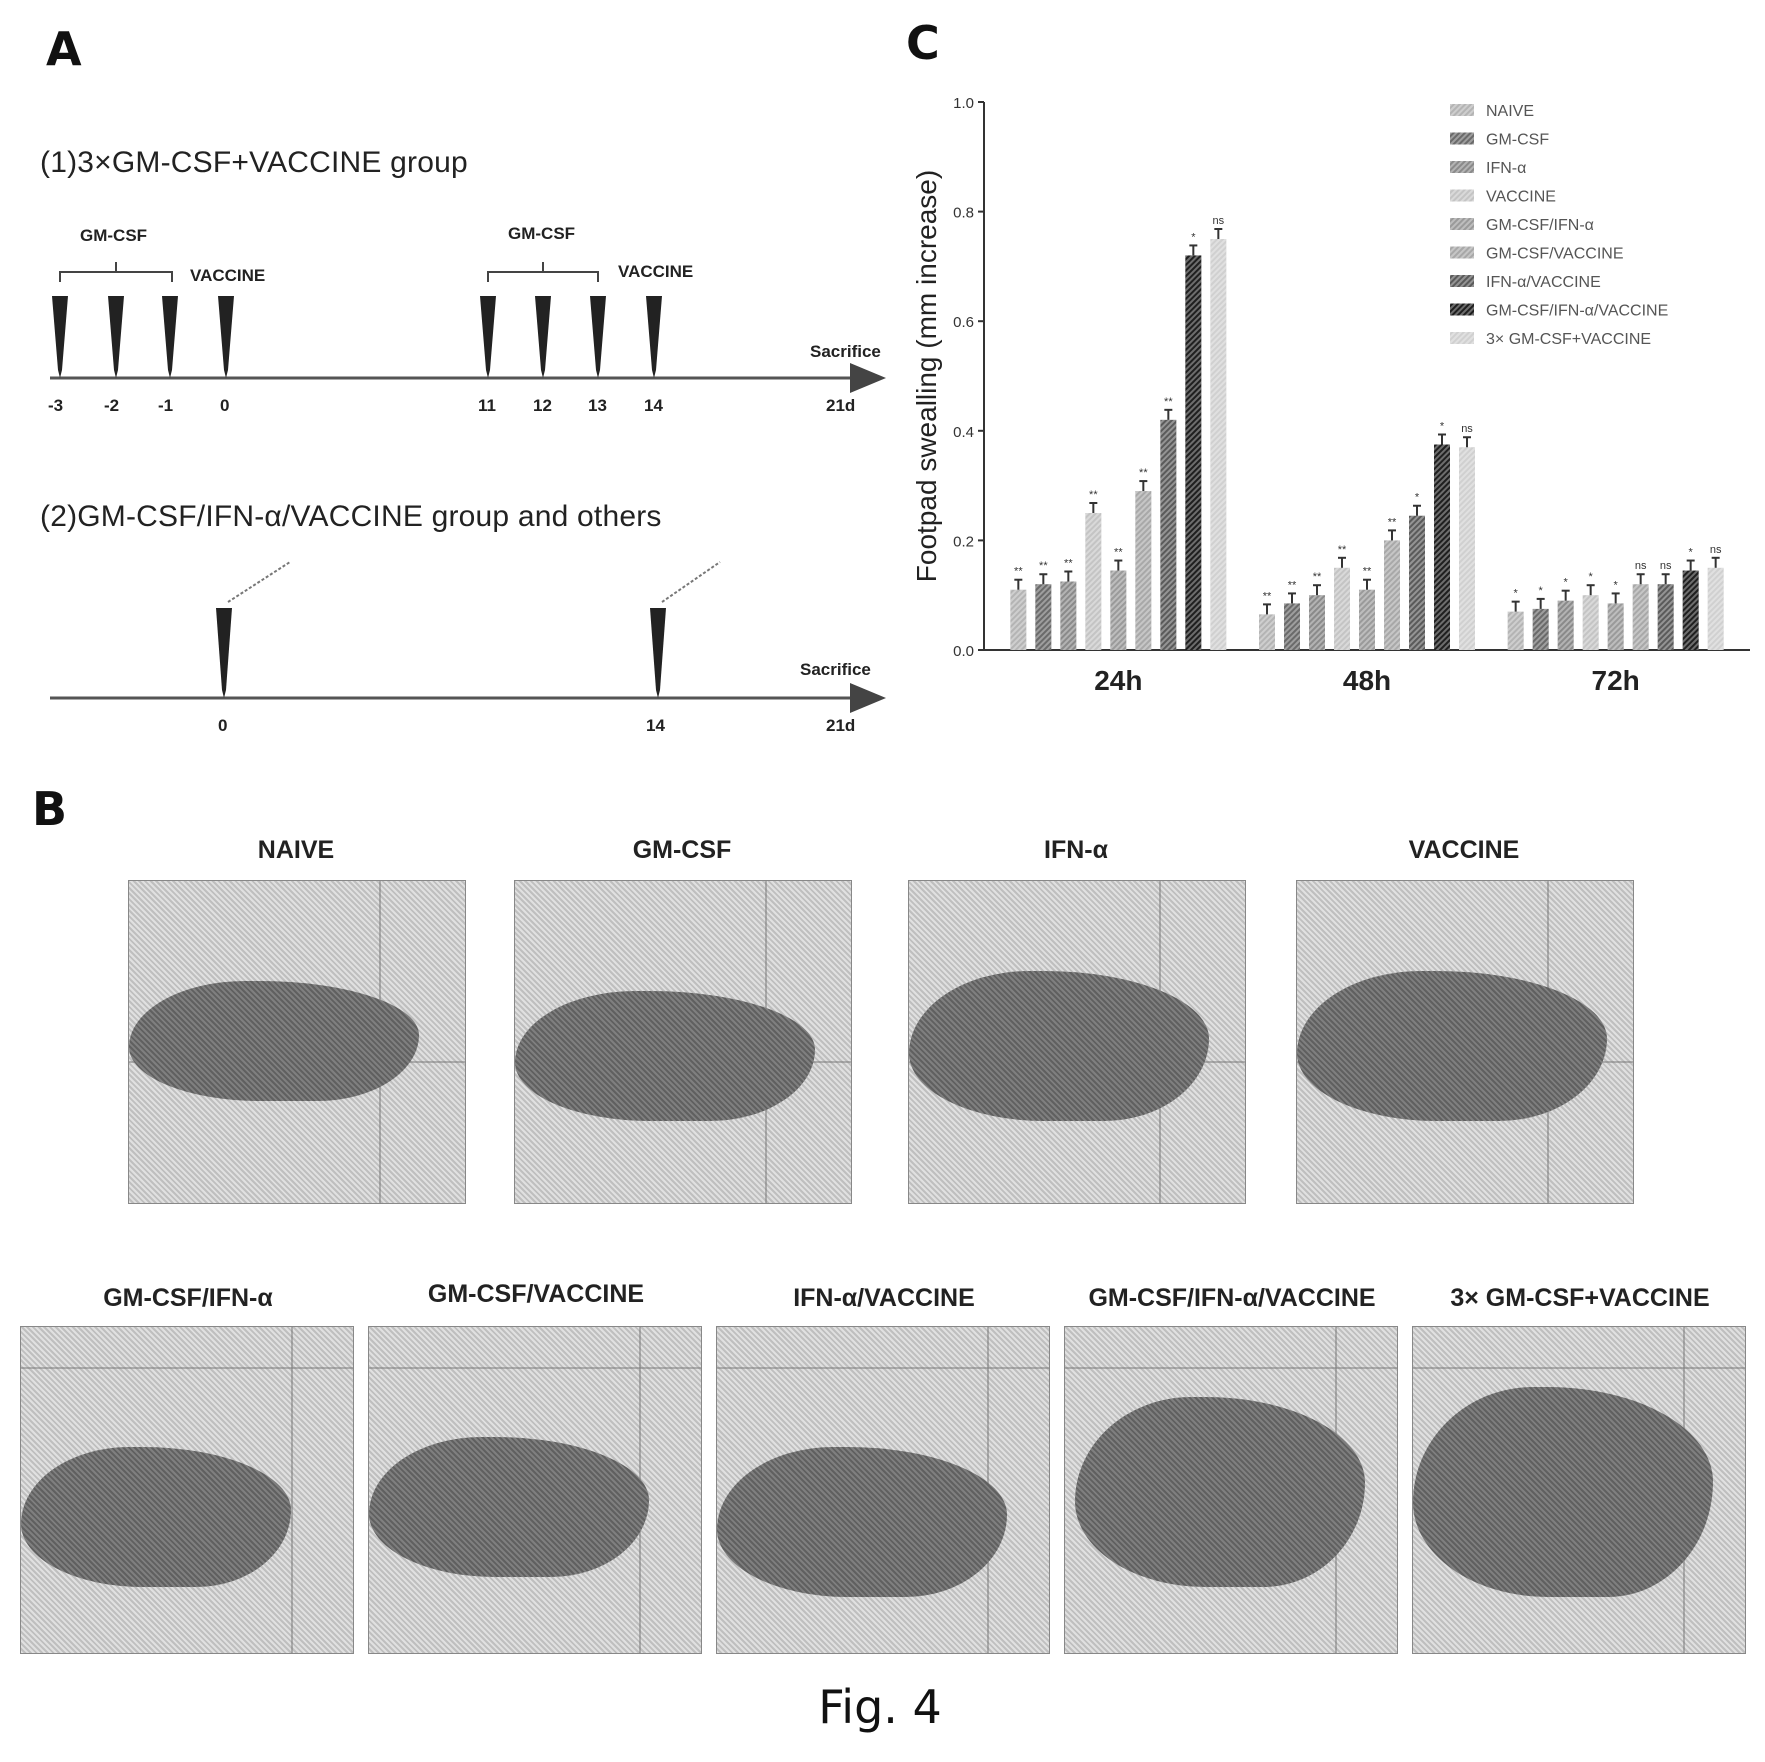 The image size is (1765, 1762). Describe the element at coordinates (1517, 140) in the screenshot. I see `legend-label: GM-CSF` at that location.